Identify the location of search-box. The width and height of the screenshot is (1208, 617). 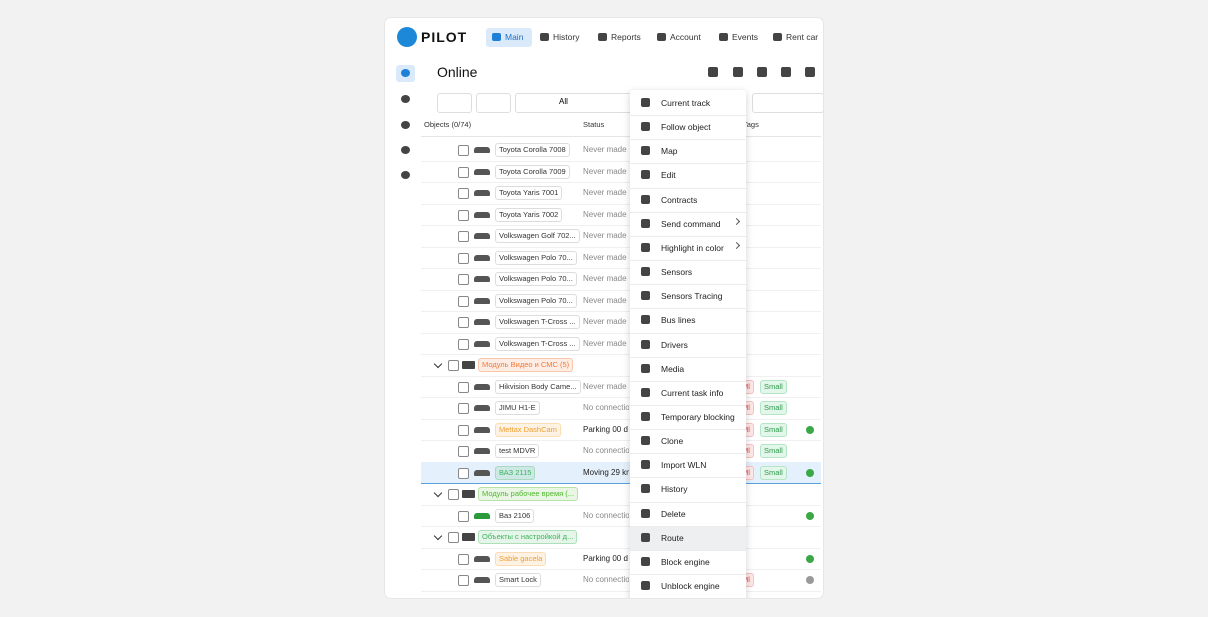
(787, 103).